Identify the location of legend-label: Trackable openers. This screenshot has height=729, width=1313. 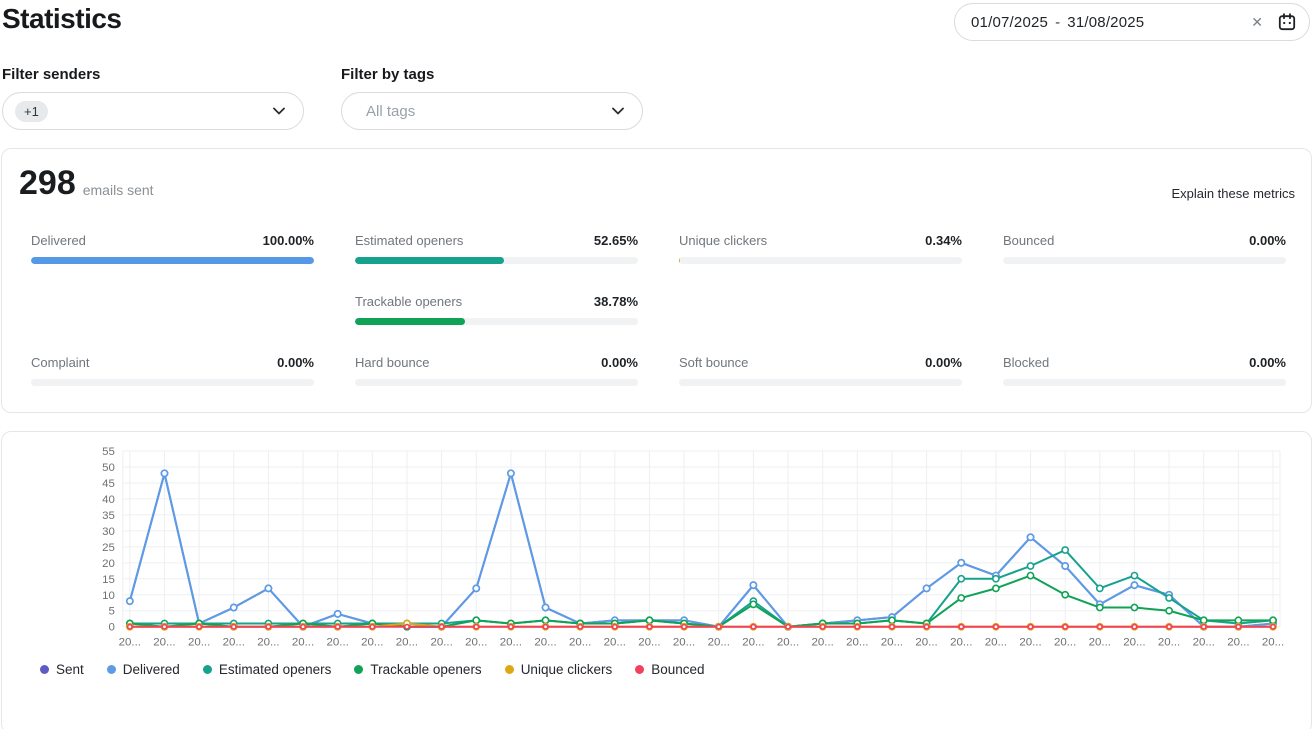
(426, 669).